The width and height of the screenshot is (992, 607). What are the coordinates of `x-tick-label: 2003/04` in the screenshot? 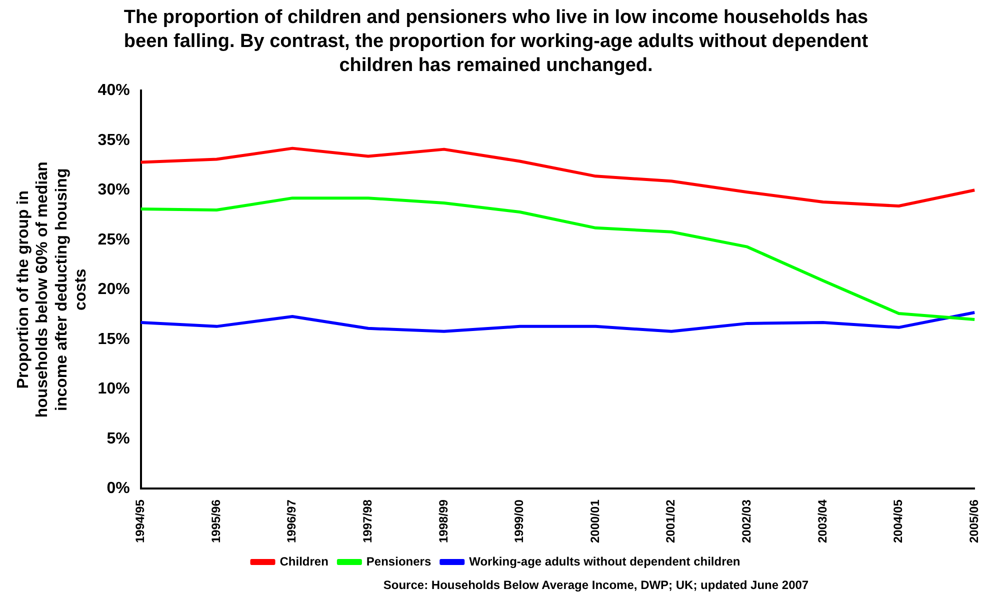 It's located at (822, 521).